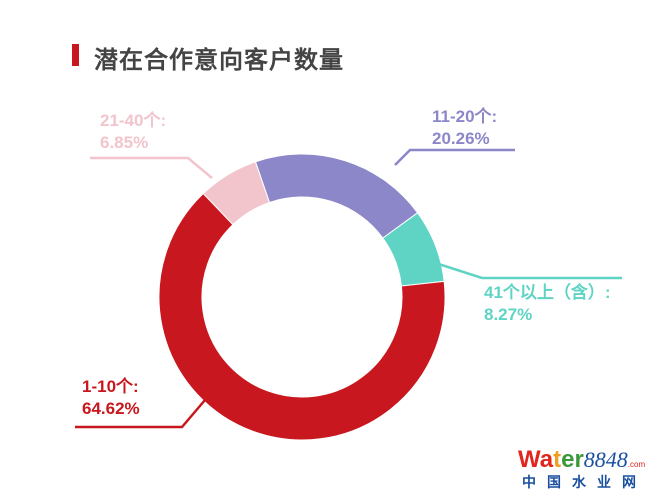 Image resolution: width=648 pixels, height=494 pixels. What do you see at coordinates (133, 120) in the screenshot?
I see `slice-category-label: 21-40个:` at bounding box center [133, 120].